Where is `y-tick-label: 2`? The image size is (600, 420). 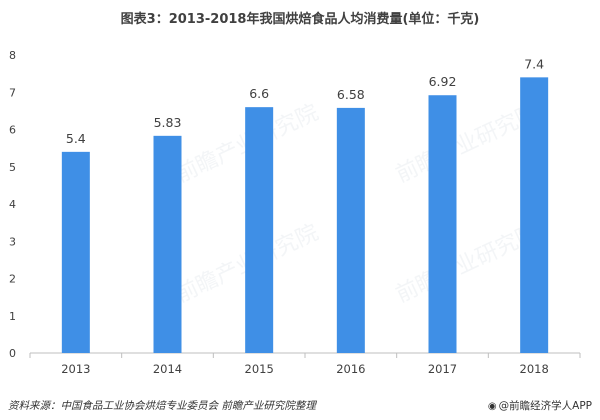
y-tick-label: 2 is located at coordinates (12, 279).